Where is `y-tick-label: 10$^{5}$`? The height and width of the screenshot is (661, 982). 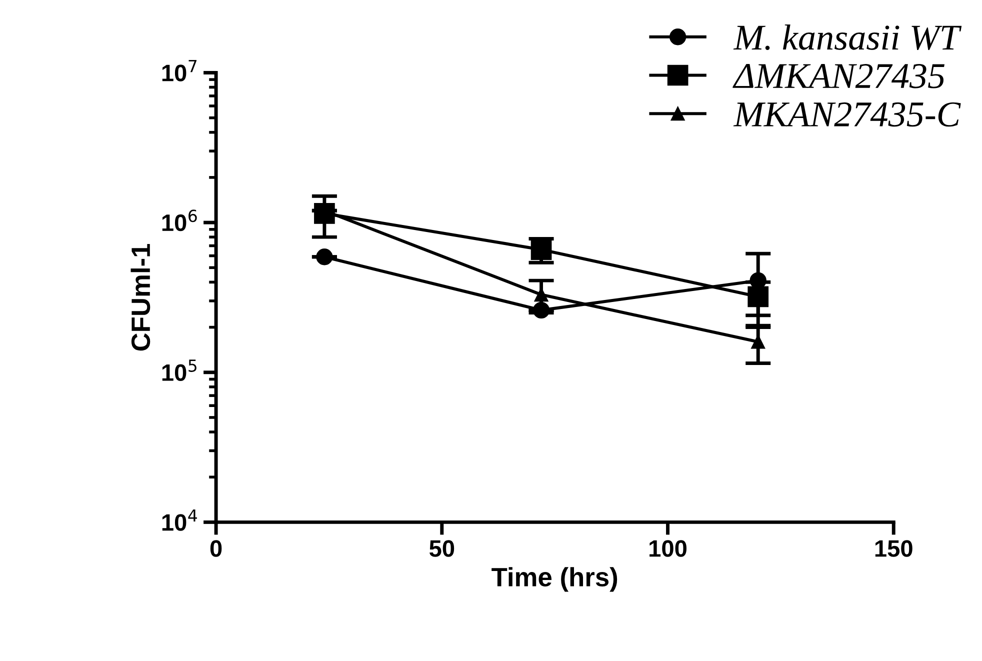
y-tick-label: 10$^{5}$ is located at coordinates (179, 370).